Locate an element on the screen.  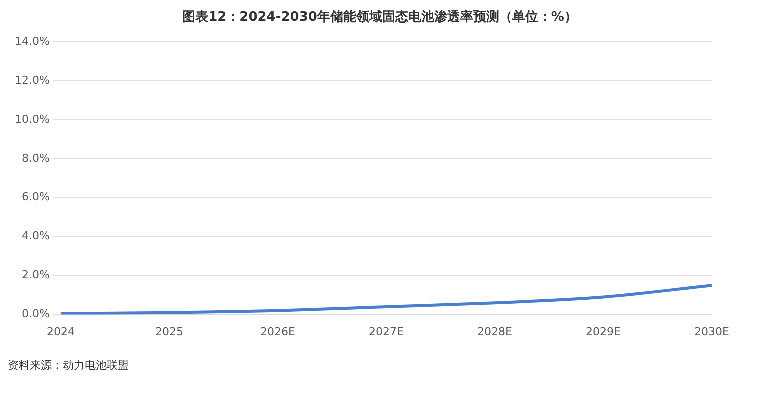
y-tick-label: 10.0% is located at coordinates (32, 119).